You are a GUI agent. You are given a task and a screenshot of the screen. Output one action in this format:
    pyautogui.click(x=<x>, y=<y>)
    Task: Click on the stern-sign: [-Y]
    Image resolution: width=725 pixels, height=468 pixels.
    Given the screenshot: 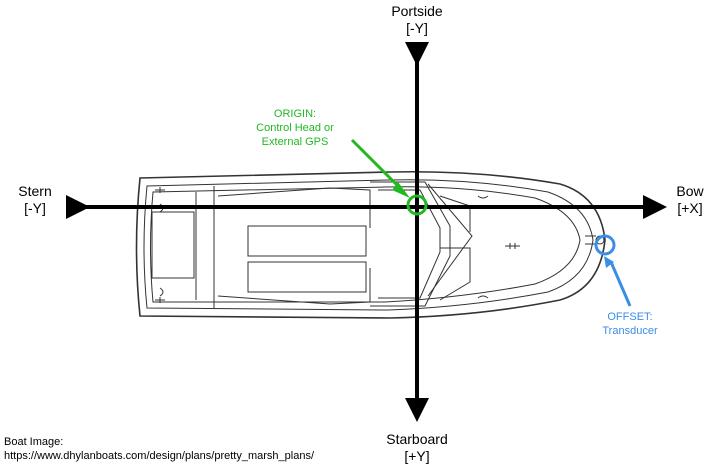 What is the action you would take?
    pyautogui.click(x=35, y=208)
    